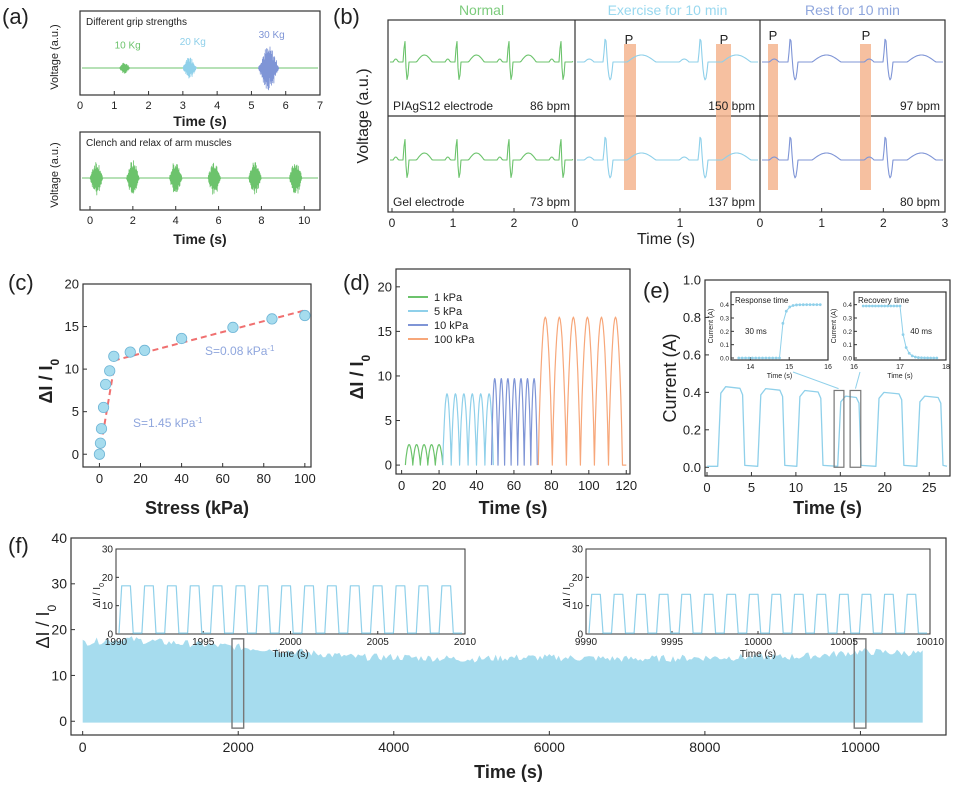 The width and height of the screenshot is (960, 788). I want to click on f-inset-y-tick-label: 0, so click(580, 635).